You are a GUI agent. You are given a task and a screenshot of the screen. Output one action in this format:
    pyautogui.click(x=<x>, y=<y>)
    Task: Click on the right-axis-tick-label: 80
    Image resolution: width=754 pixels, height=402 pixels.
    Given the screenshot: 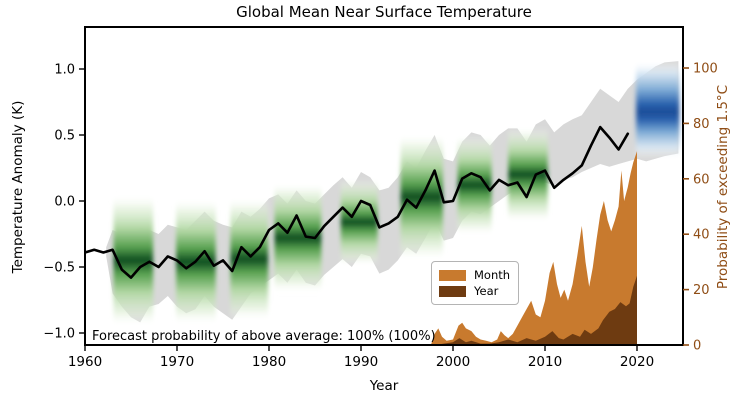 What is the action you would take?
    pyautogui.click(x=701, y=124)
    